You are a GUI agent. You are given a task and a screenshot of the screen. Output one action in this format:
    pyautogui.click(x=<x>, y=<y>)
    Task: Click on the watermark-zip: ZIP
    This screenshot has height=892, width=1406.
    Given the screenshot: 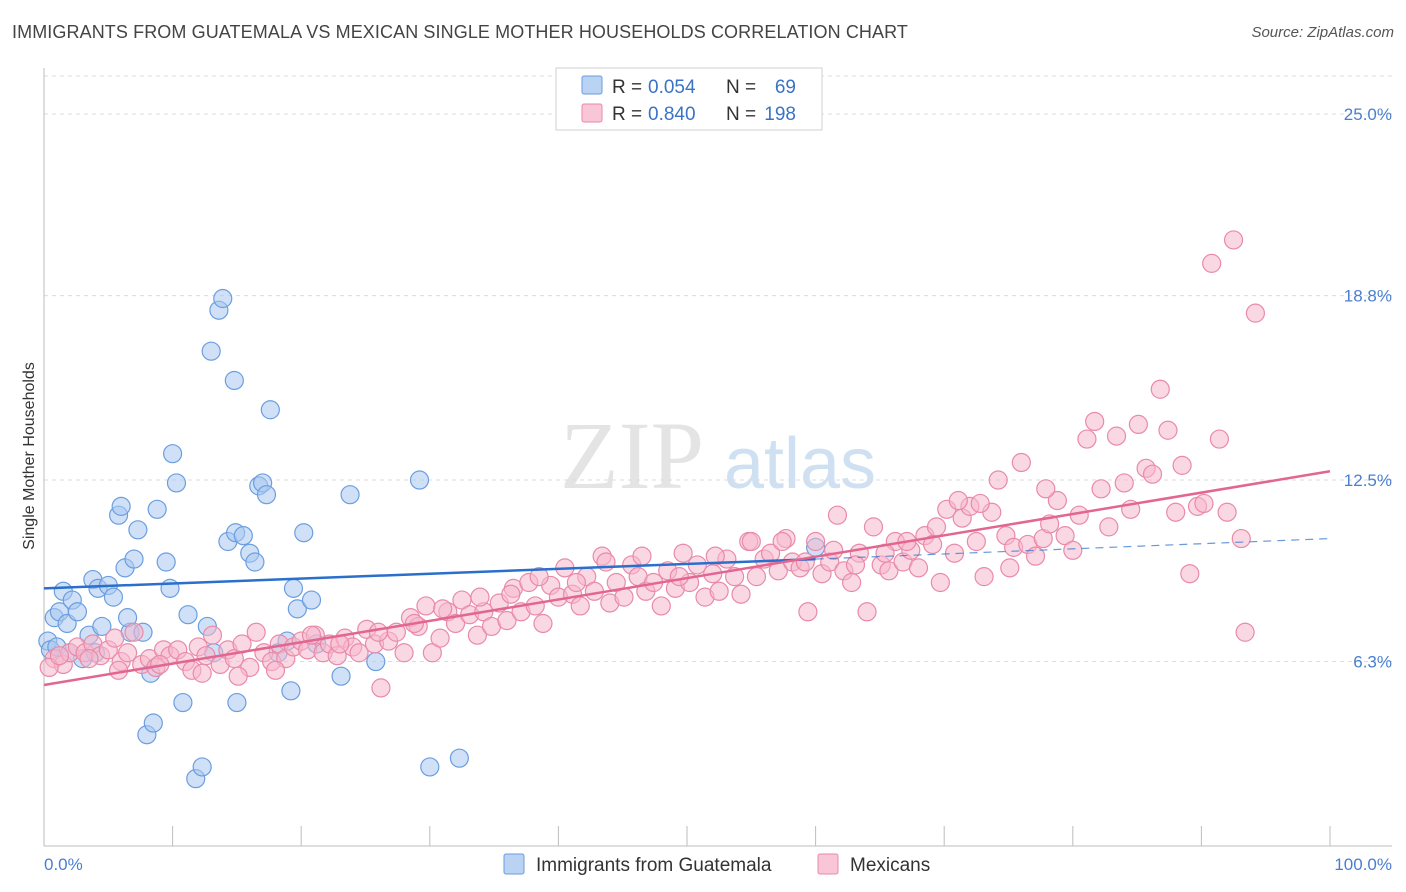 What is the action you would take?
    pyautogui.click(x=632, y=455)
    